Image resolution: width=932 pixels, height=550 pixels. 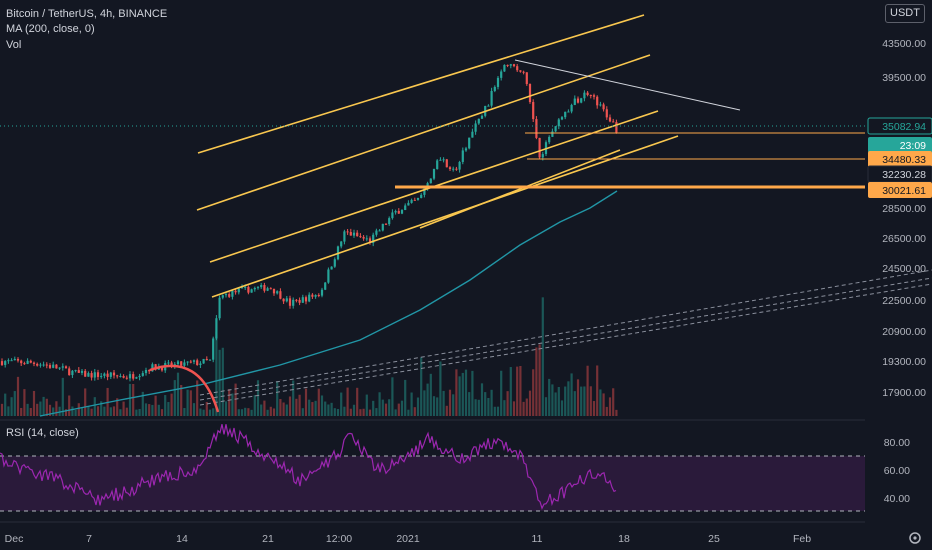 I want to click on price-label-text: 23:09, so click(x=913, y=146).